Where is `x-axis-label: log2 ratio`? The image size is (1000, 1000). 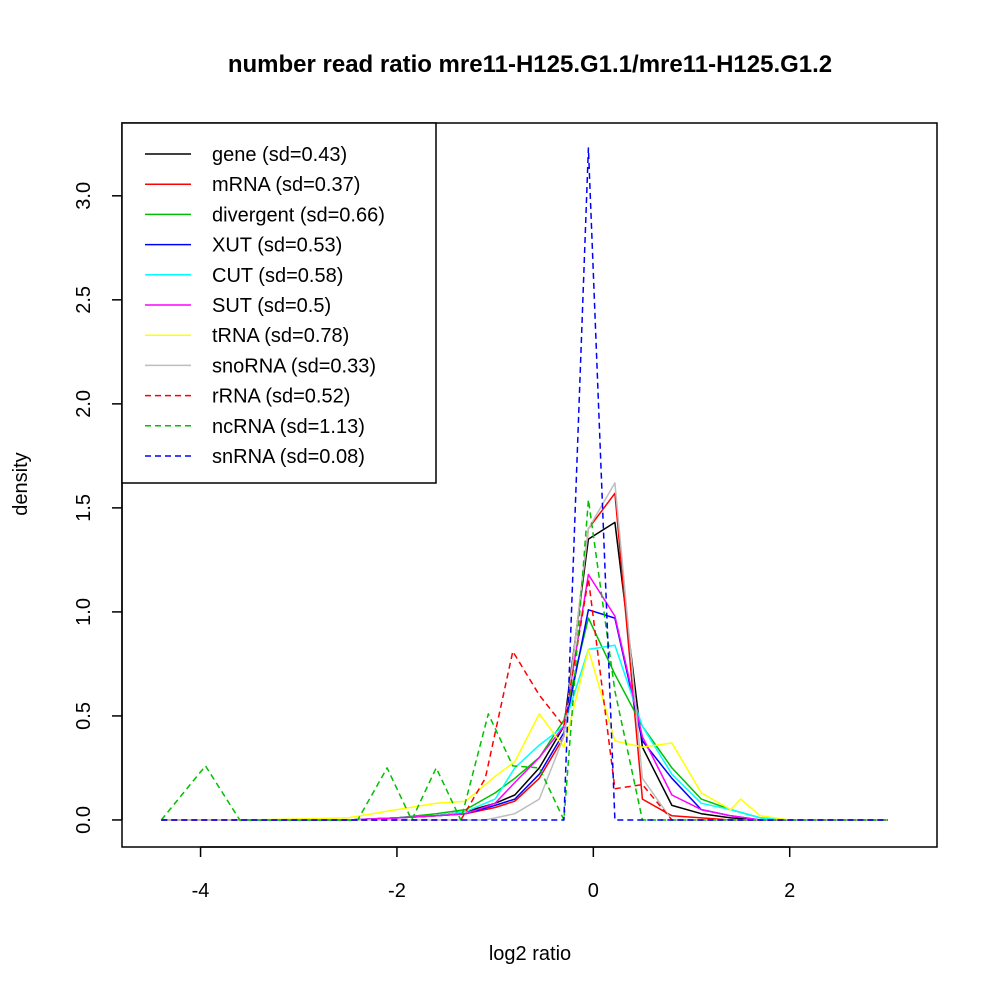
x-axis-label: log2 ratio is located at coordinates (530, 954).